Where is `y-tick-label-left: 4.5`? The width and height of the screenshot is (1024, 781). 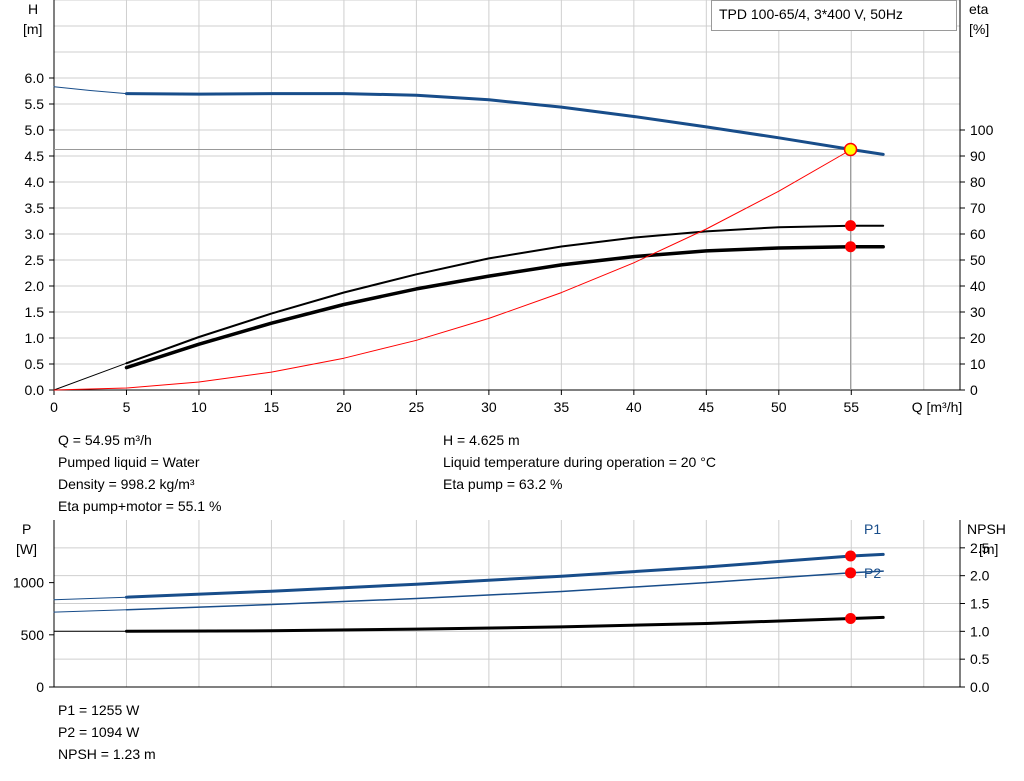 y-tick-label-left: 4.5 is located at coordinates (35, 156).